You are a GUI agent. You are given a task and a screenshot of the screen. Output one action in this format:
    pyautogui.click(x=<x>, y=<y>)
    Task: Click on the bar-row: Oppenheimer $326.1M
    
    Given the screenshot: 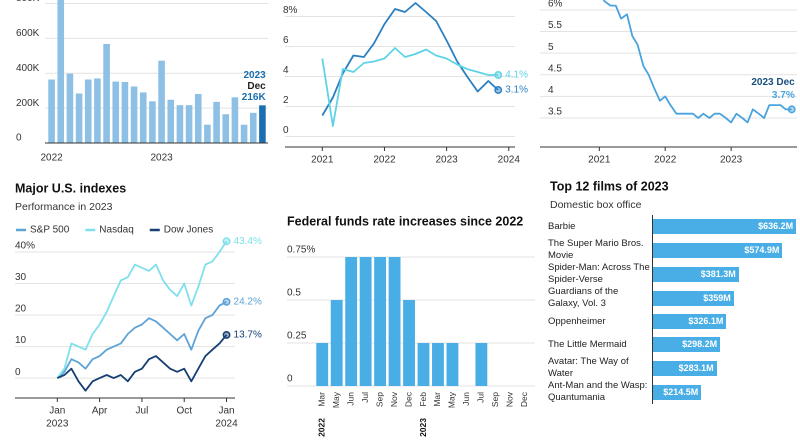 What is the action you would take?
    pyautogui.click(x=674, y=321)
    